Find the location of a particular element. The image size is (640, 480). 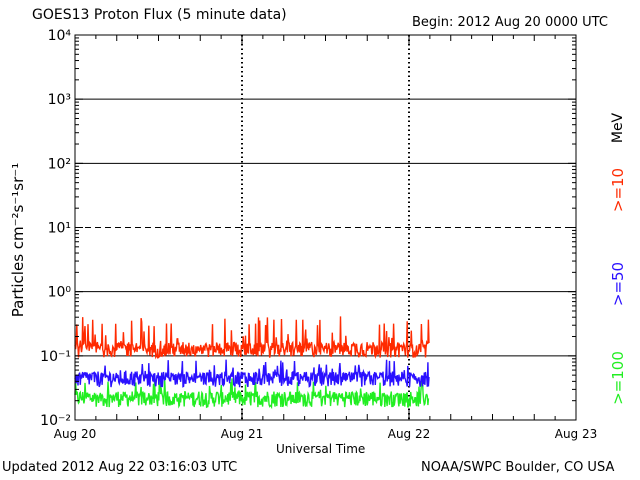

credit-label: NOAA/SWPC Boulder, CO USA is located at coordinates (518, 467).